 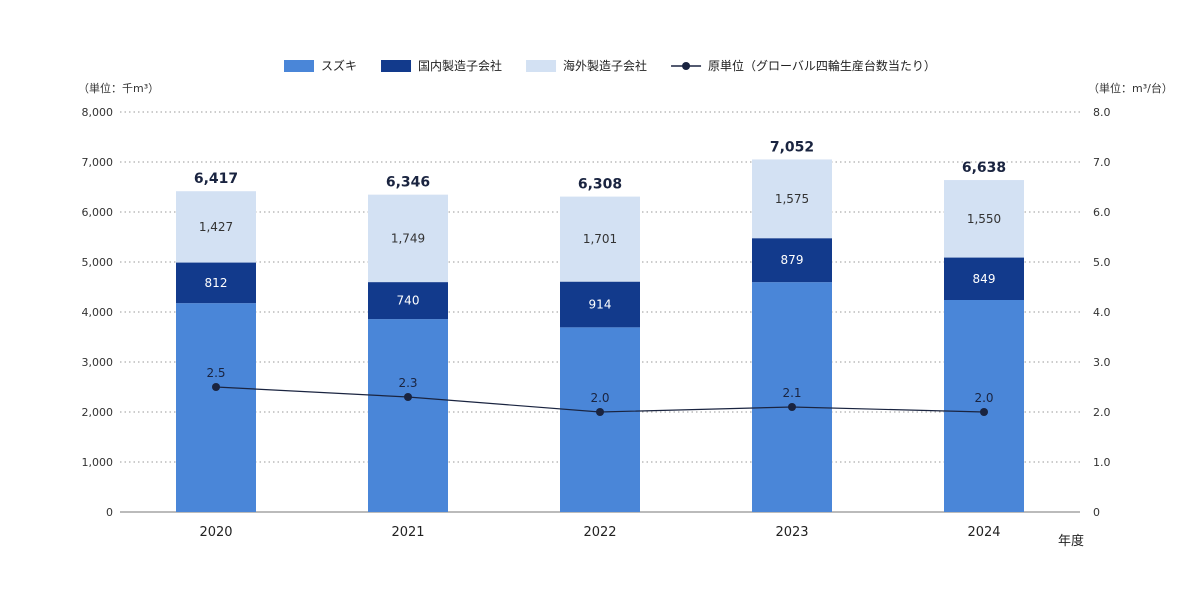 I want to click on bar-segment-label: 1,749, so click(x=408, y=238).